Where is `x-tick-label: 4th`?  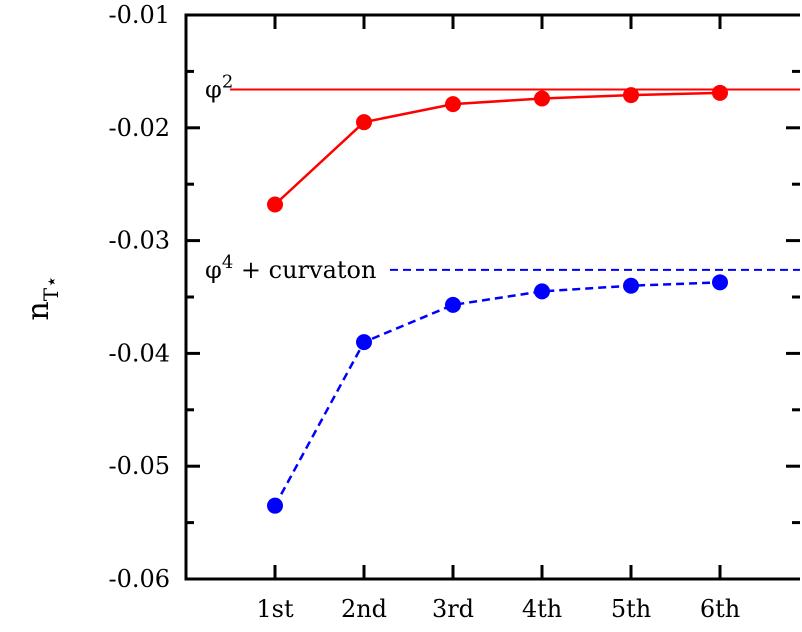 x-tick-label: 4th is located at coordinates (542, 609).